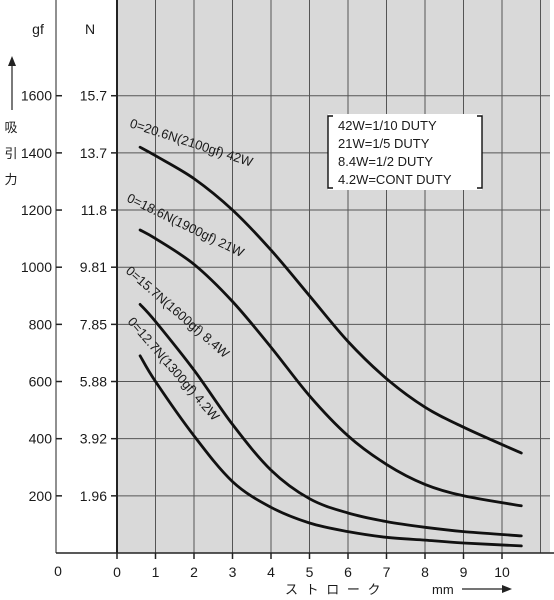 The image size is (554, 600). Describe the element at coordinates (41, 496) in the screenshot. I see `y-tick-label-gf: 200` at that location.